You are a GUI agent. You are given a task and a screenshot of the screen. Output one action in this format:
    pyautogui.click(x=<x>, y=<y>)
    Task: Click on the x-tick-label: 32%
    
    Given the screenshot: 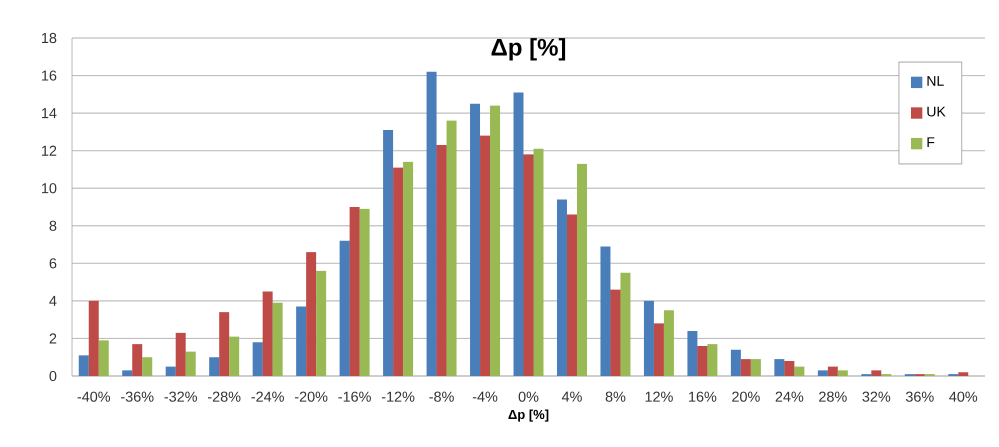 What is the action you would take?
    pyautogui.click(x=876, y=397)
    